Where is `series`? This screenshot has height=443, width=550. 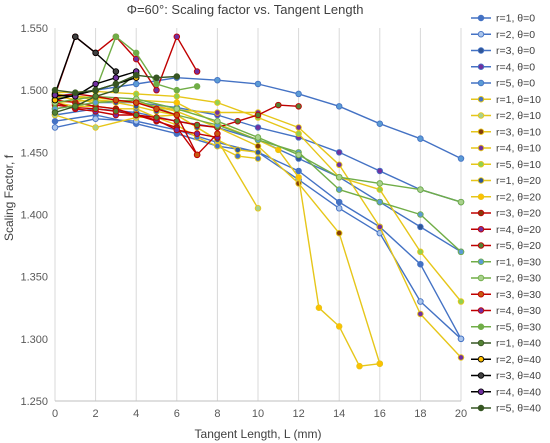 series is located at coordinates (85, 65).